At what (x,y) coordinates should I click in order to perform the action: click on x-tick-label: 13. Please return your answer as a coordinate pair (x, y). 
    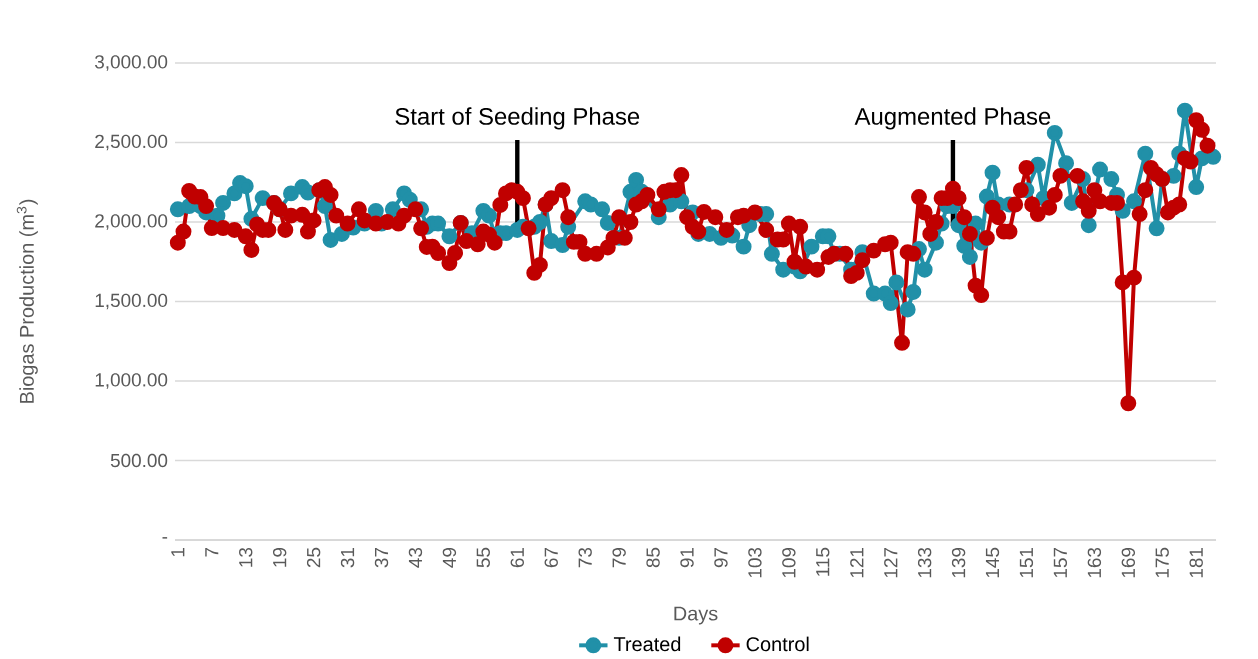
    Looking at the image, I should click on (246, 557).